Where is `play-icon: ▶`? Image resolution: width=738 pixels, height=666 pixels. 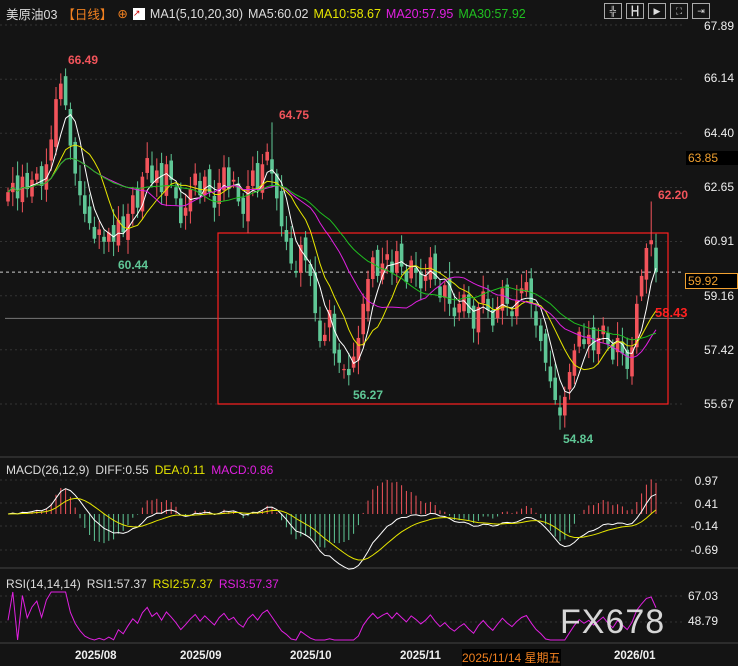 play-icon: ▶ is located at coordinates (657, 11).